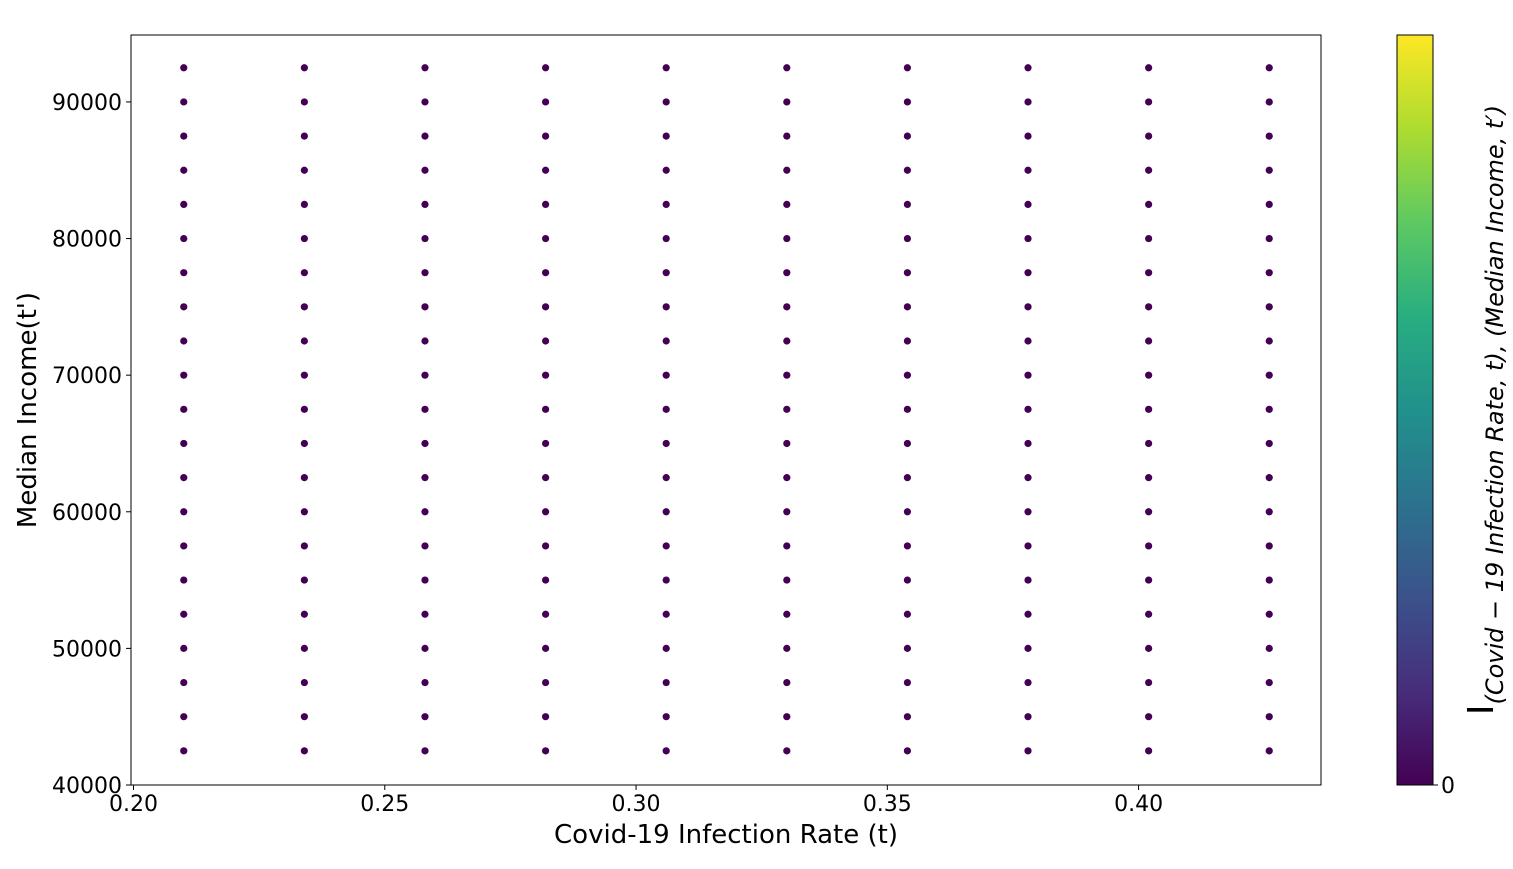 This screenshot has width=1513, height=869. I want to click on x-tick-label: 0.40, so click(1138, 804).